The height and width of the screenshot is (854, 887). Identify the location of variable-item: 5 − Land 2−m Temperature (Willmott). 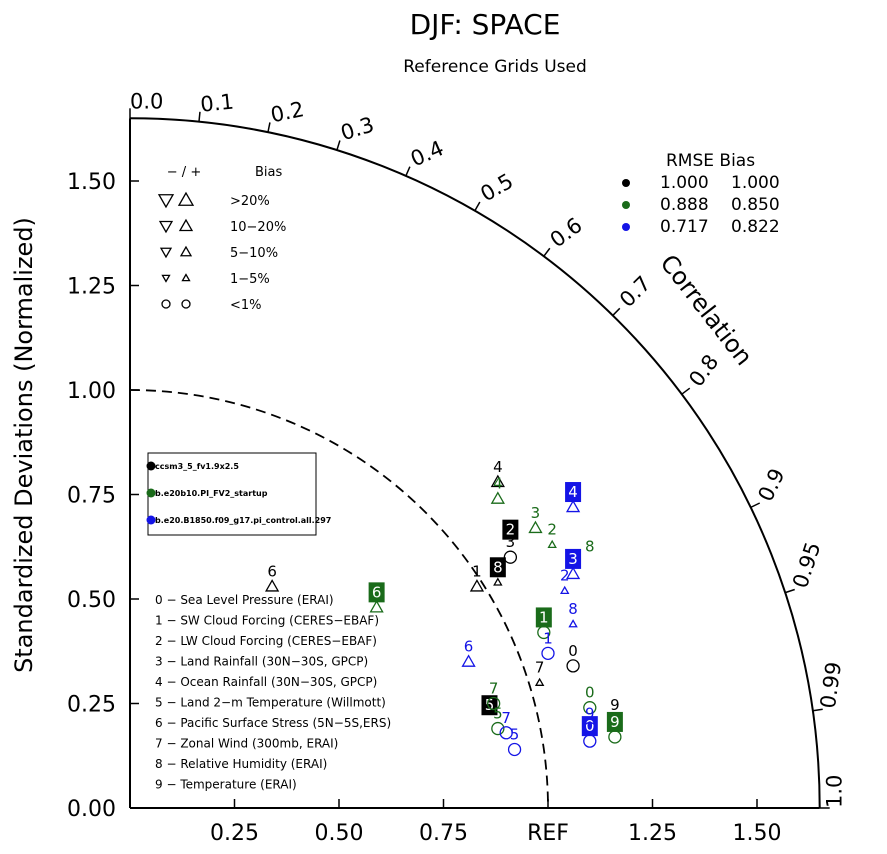
(270, 703).